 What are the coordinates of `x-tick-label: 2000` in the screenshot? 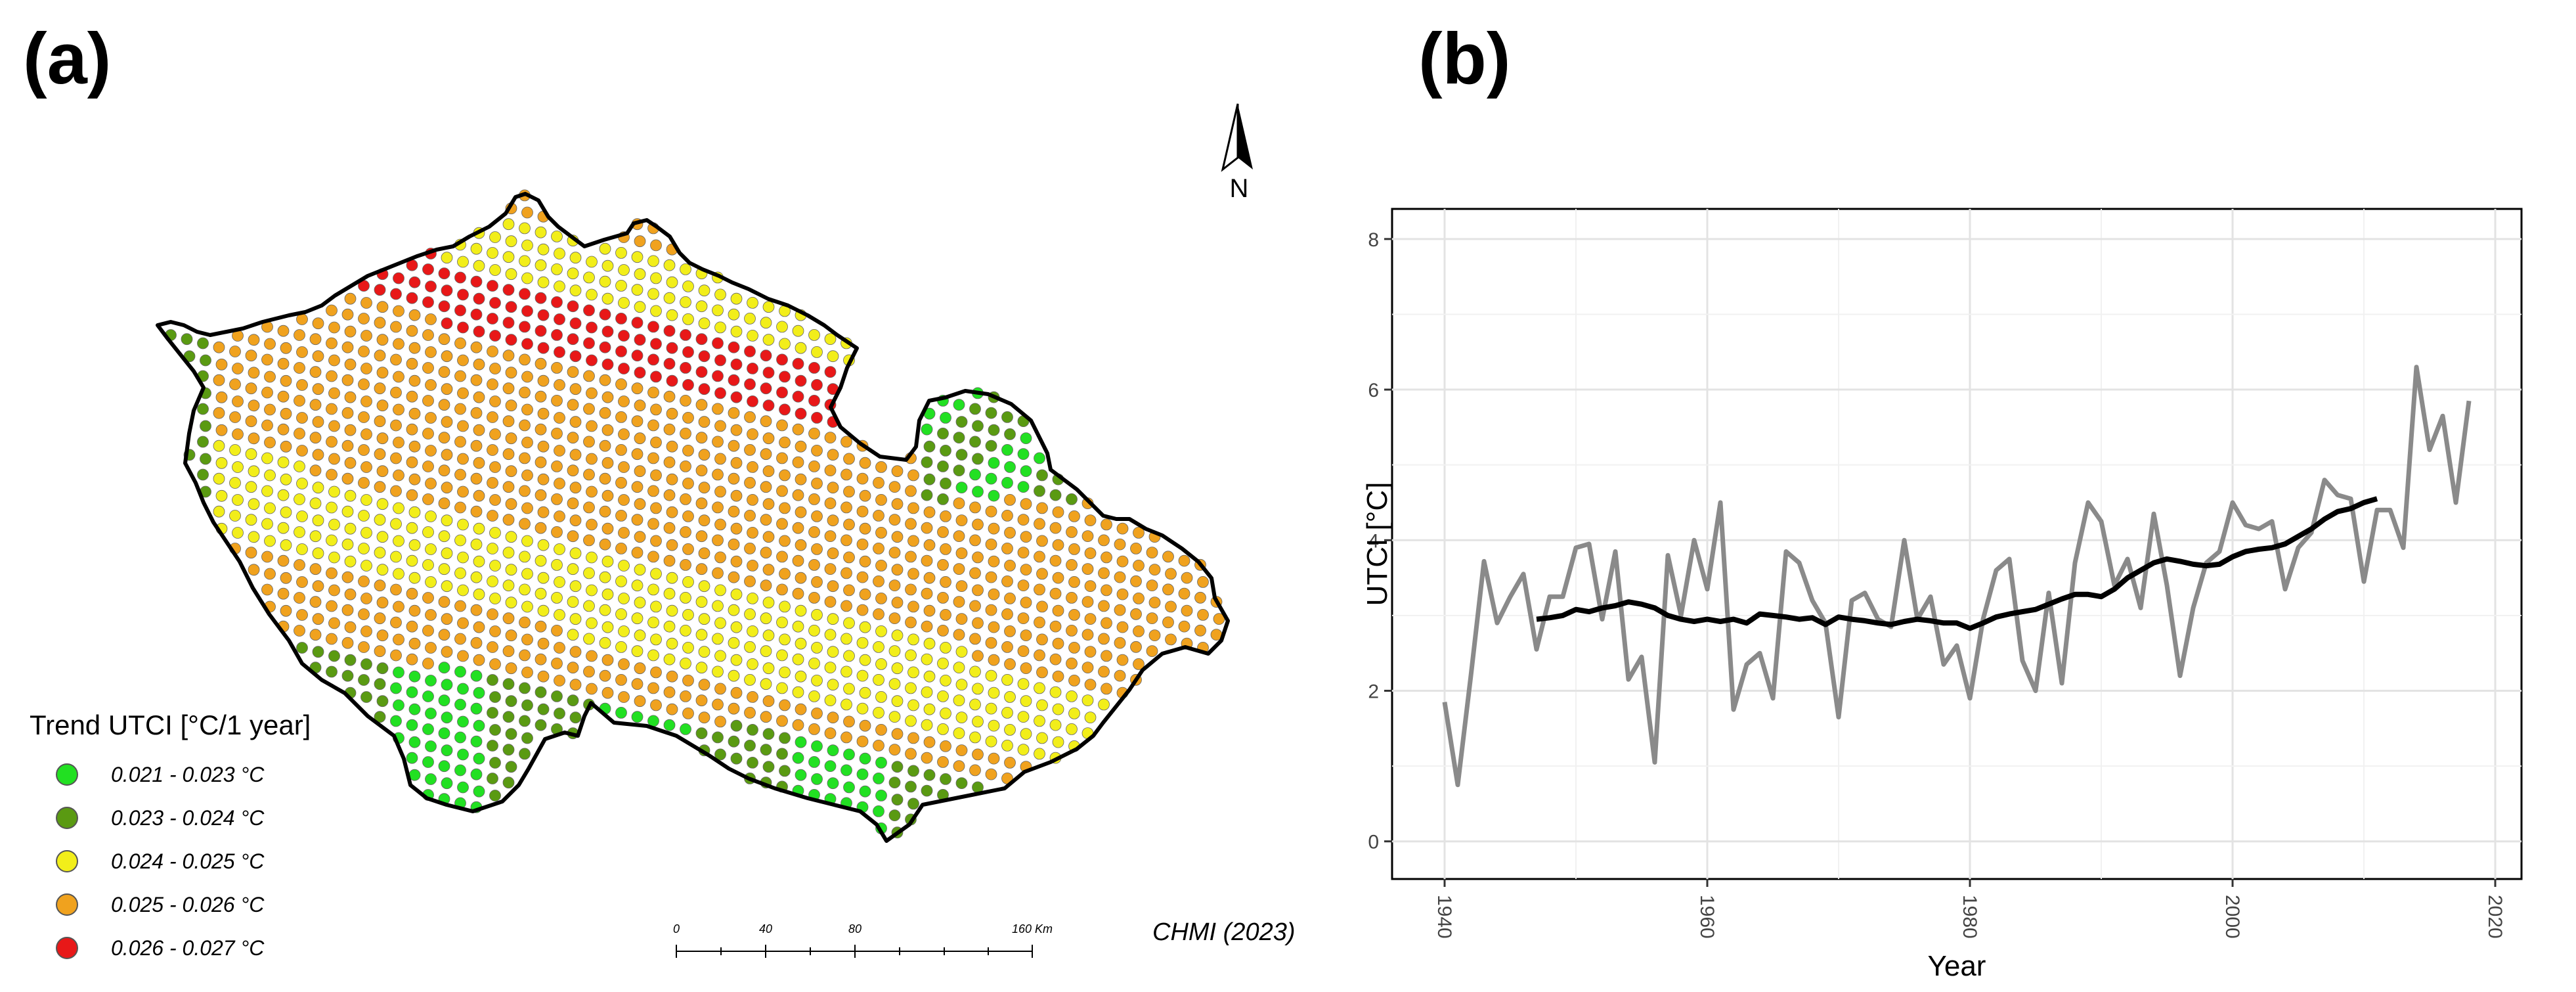 It's located at (2232, 917).